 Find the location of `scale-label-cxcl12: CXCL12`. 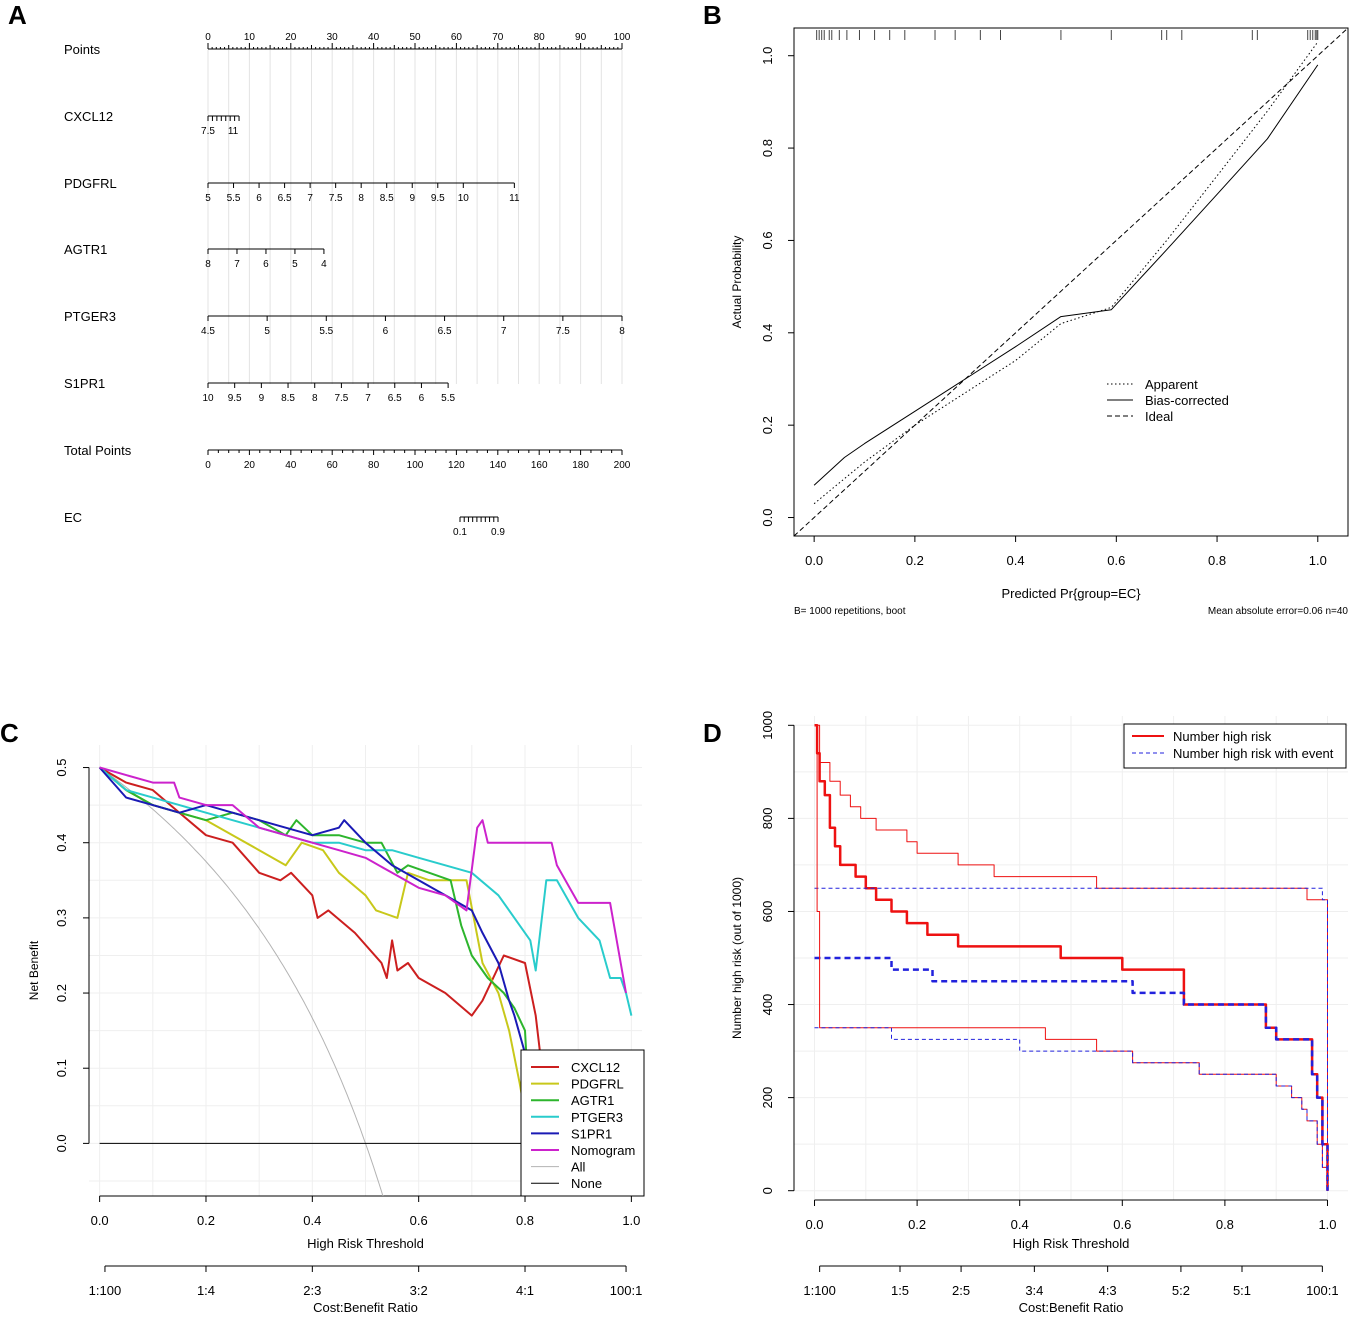

scale-label-cxcl12: CXCL12 is located at coordinates (88, 116).